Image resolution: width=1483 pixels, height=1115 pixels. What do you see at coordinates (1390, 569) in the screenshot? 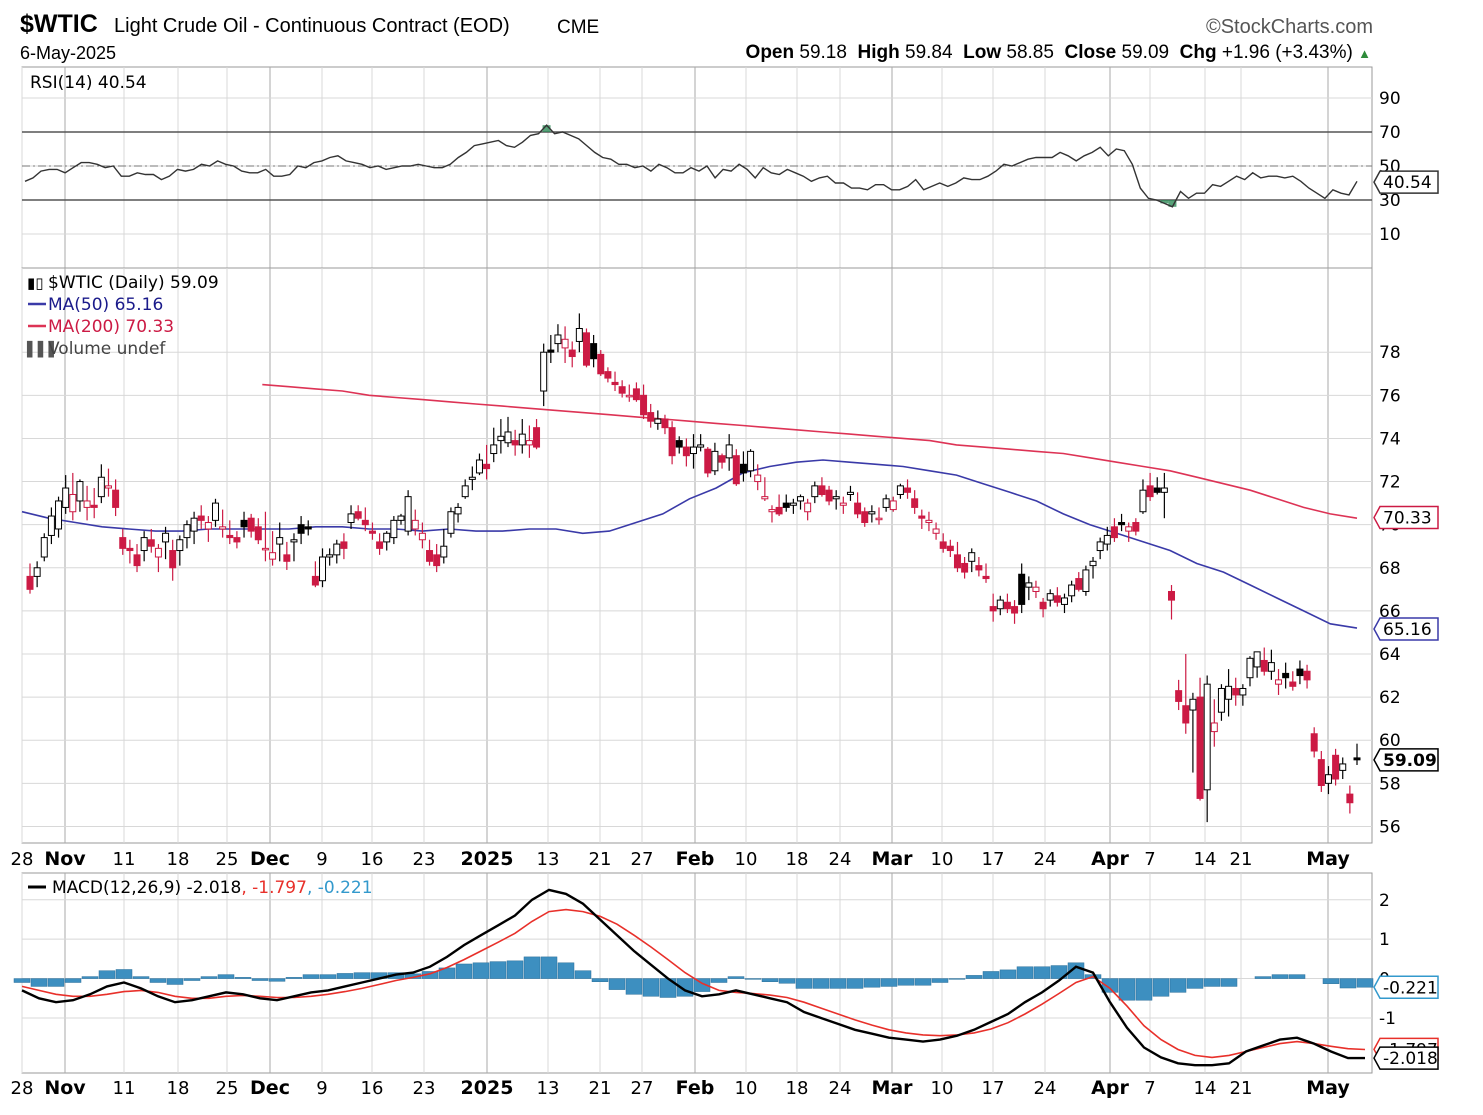
I see `price-y-tick: 68` at bounding box center [1390, 569].